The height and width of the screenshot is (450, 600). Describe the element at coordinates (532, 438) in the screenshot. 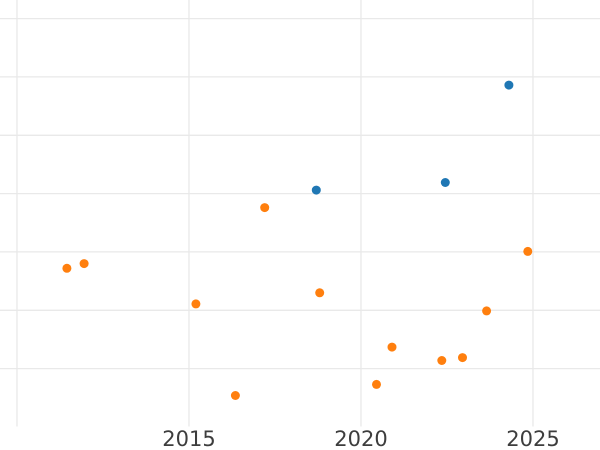

I see `x-tick-label: 2025` at that location.